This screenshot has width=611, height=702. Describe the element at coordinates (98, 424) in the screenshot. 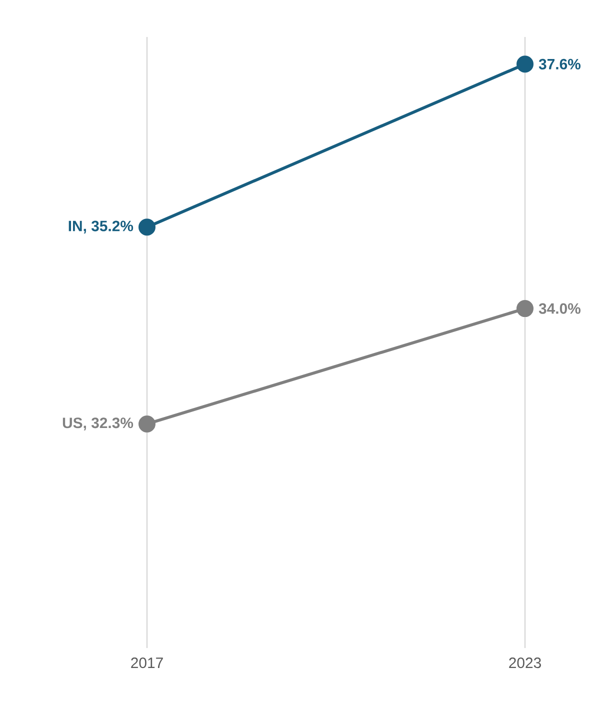

I see `data-label: US, 32.3%` at that location.